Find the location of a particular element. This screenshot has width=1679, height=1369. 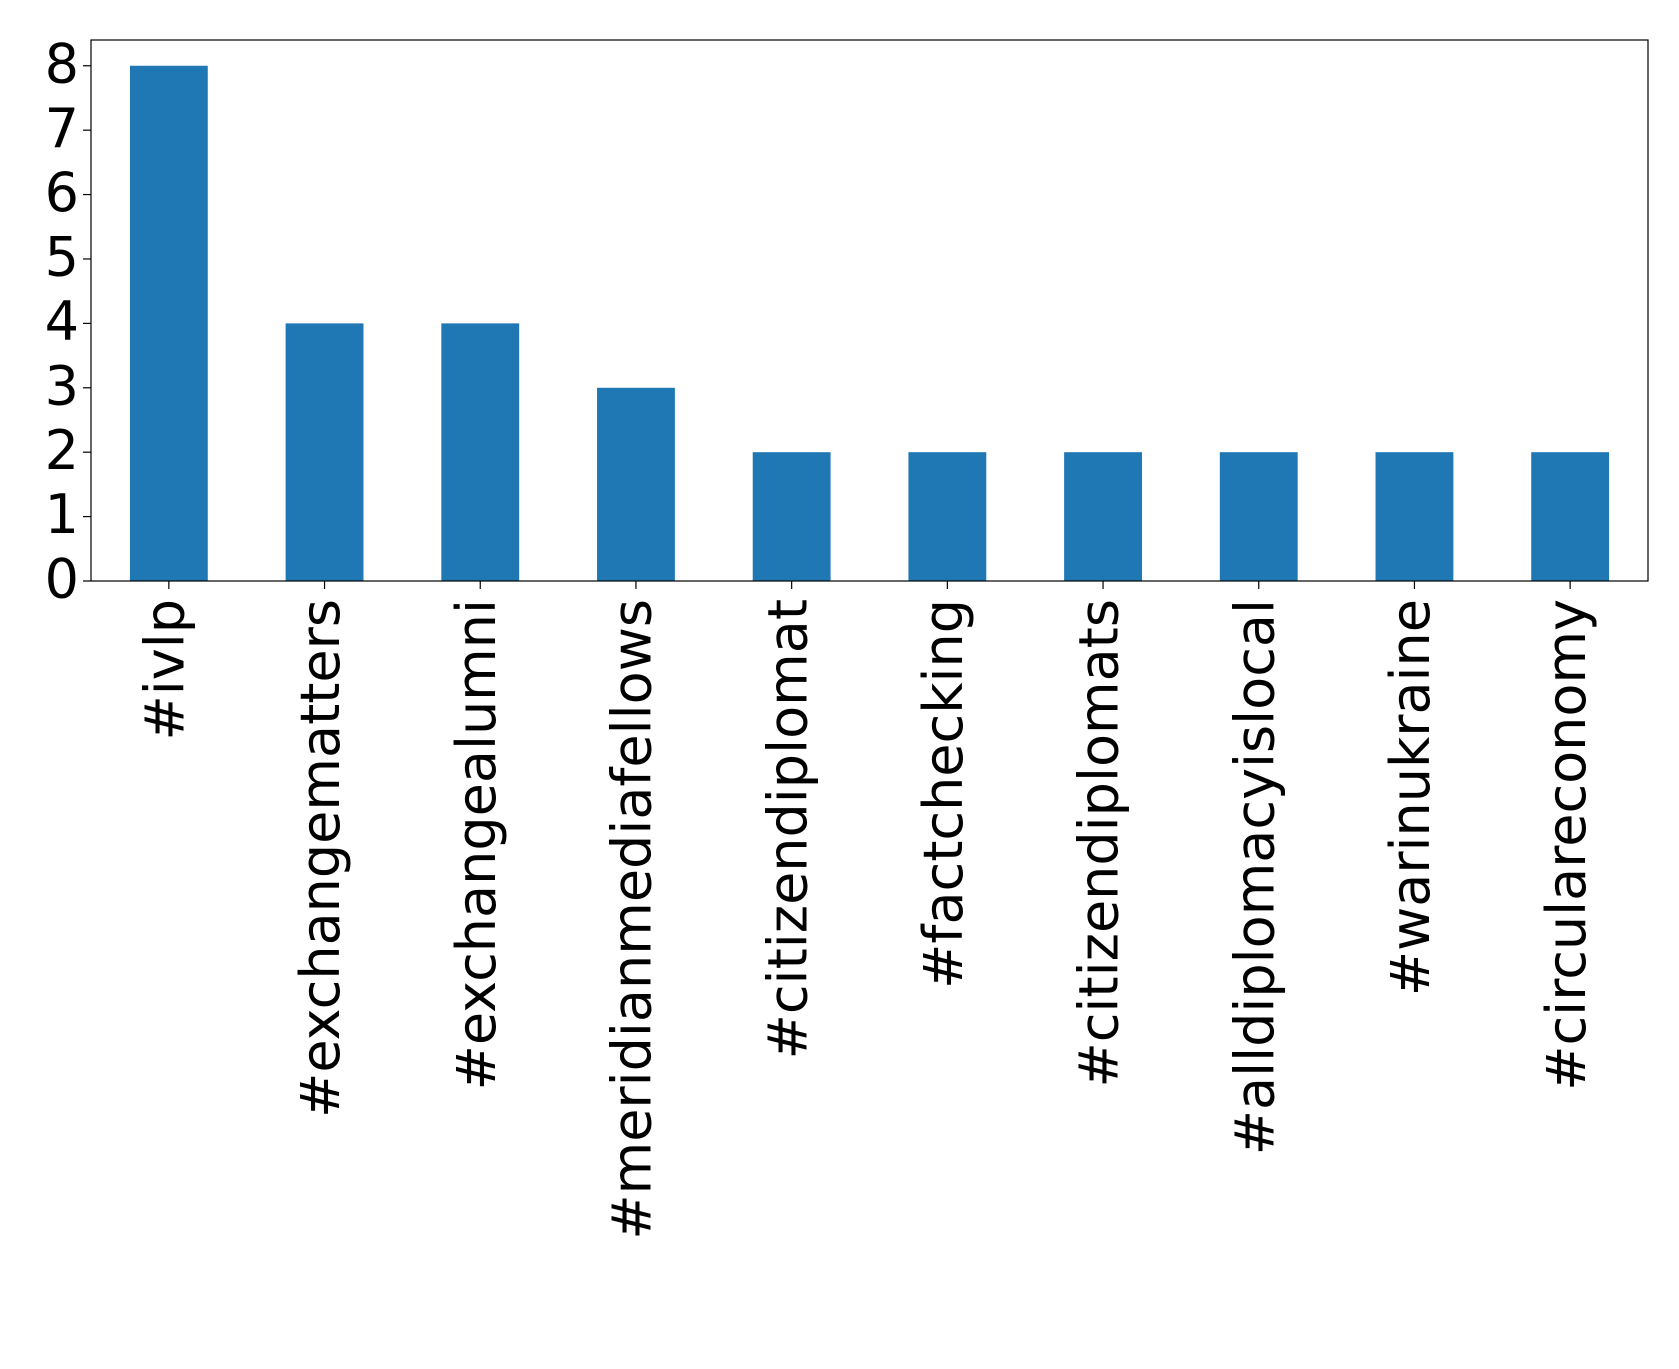

y-tick-label: 3 is located at coordinates (62, 385).